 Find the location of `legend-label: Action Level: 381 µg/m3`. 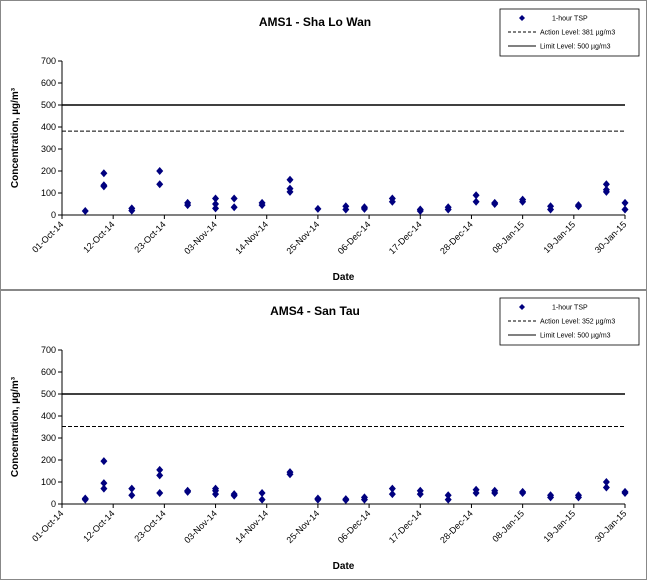

legend-label: Action Level: 381 µg/m3 is located at coordinates (577, 33).